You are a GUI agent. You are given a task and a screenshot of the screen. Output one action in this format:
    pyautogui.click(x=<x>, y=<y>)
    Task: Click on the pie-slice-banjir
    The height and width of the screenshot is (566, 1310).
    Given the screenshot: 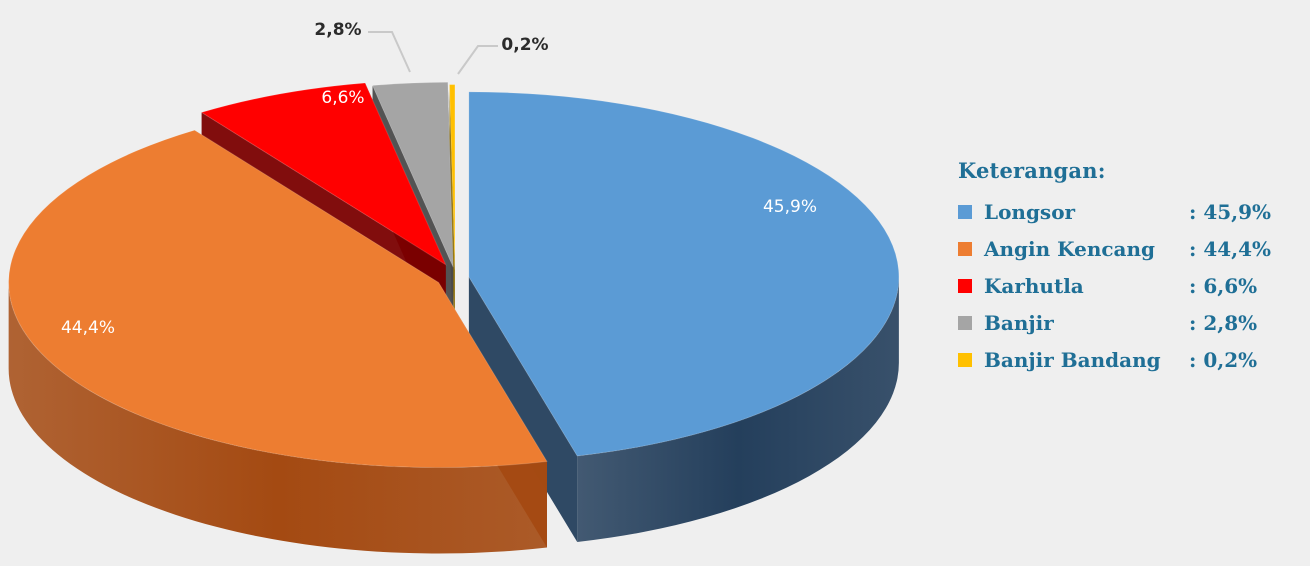 What is the action you would take?
    pyautogui.click(x=412, y=174)
    